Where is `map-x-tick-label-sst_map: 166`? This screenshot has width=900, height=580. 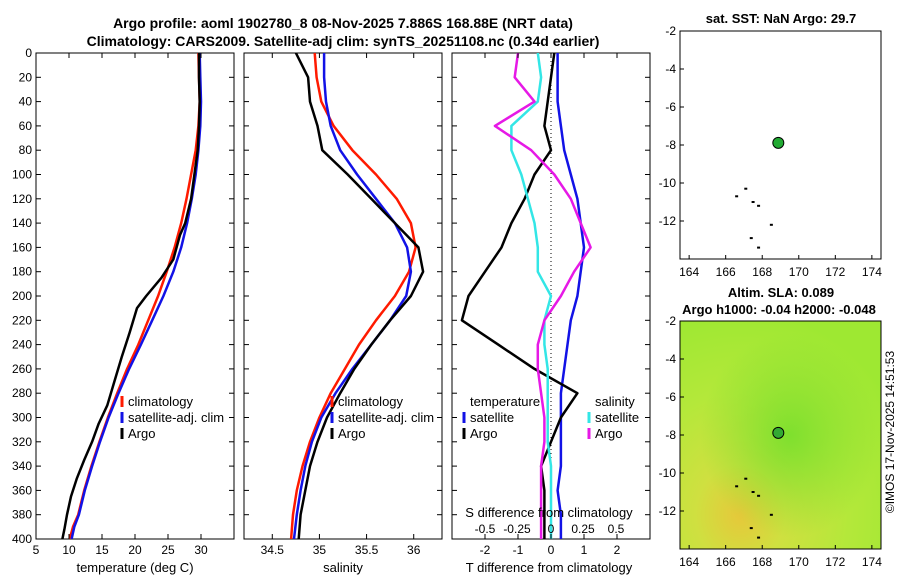
map-x-tick-label-sst_map: 166 is located at coordinates (726, 272).